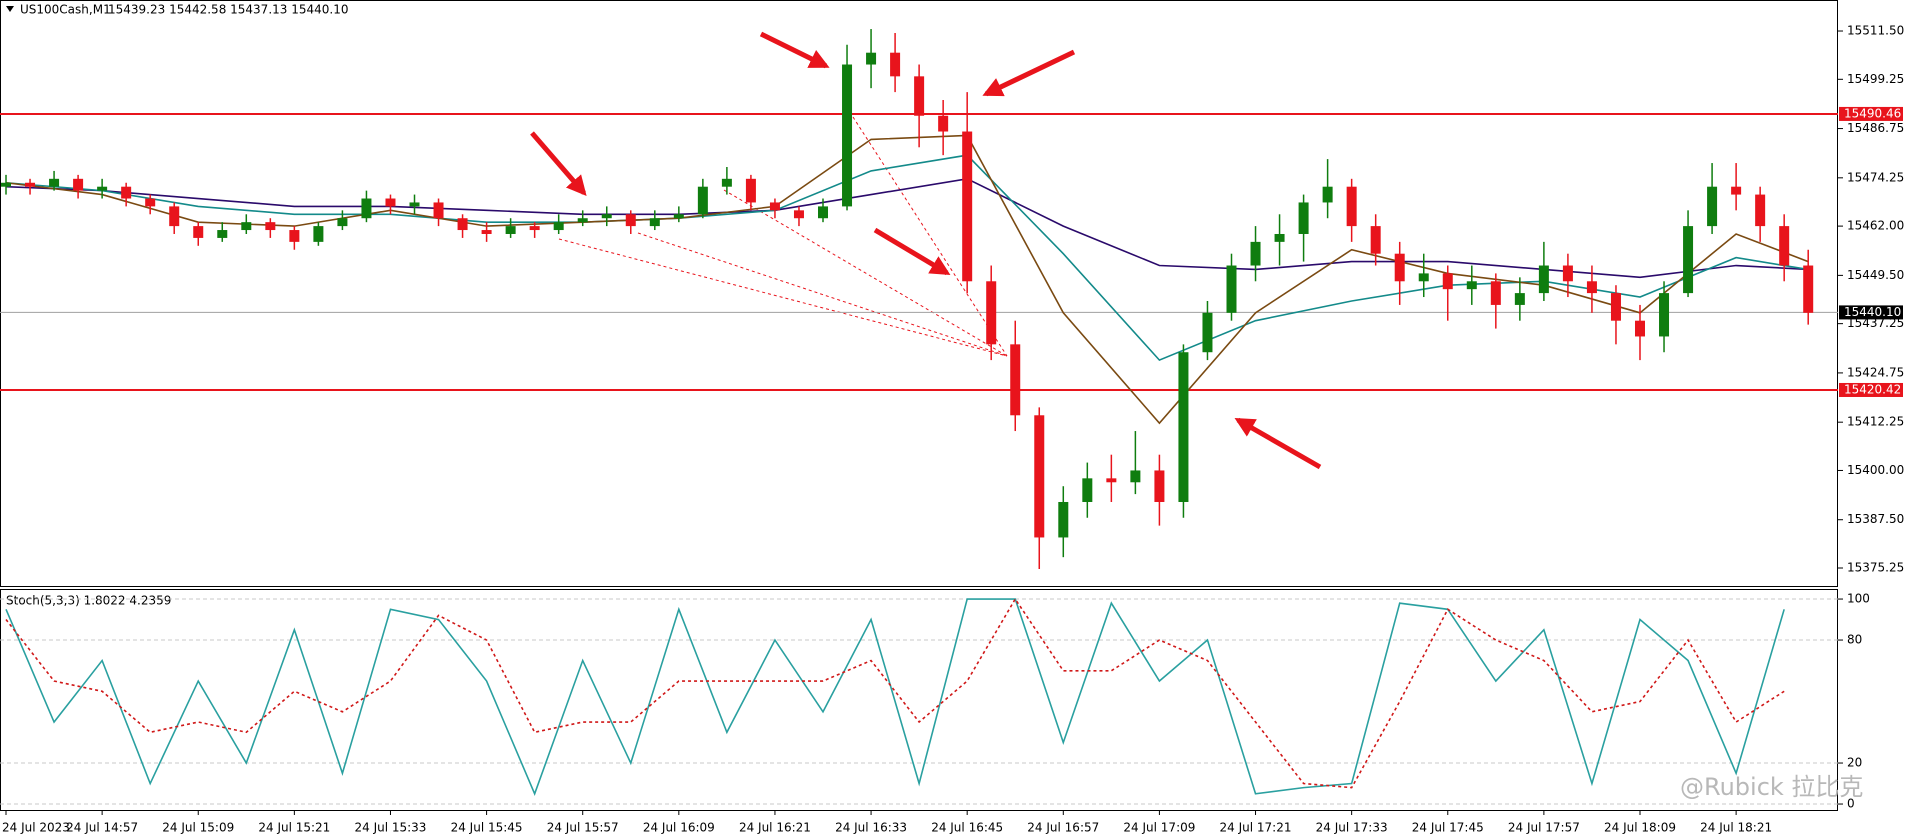 The width and height of the screenshot is (1925, 839). What do you see at coordinates (1854, 763) in the screenshot?
I see `y-tick-label: 20` at bounding box center [1854, 763].